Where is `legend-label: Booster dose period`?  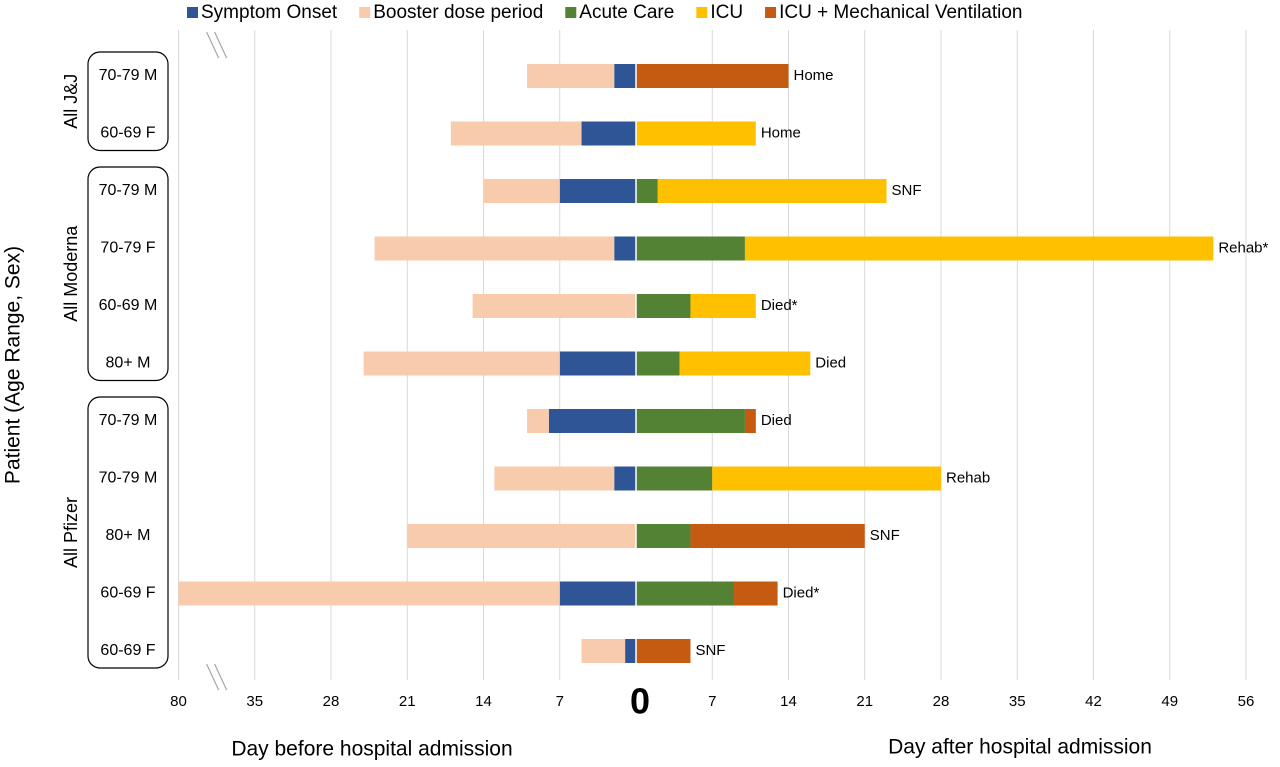 legend-label: Booster dose period is located at coordinates (458, 12).